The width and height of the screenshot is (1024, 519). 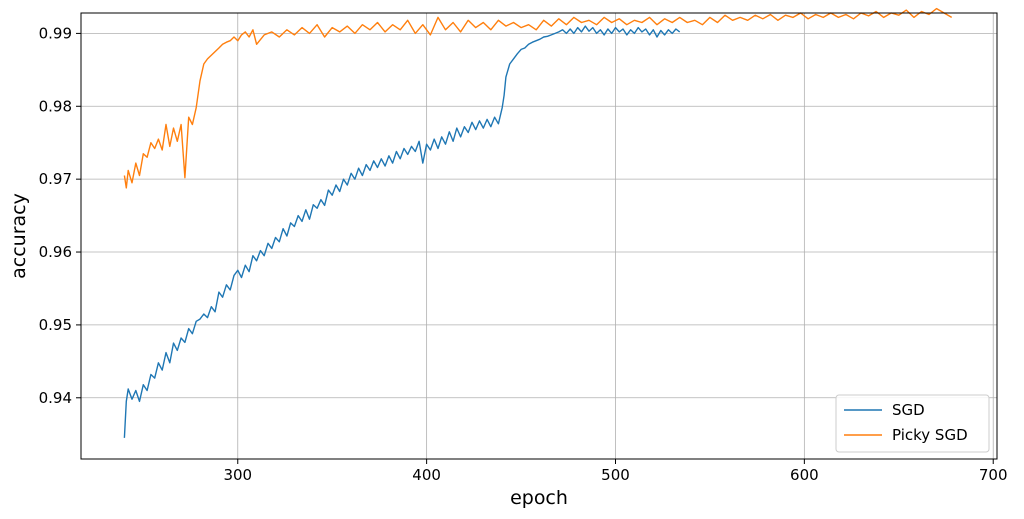 I want to click on y-tick-label: 0.94, so click(x=55, y=398).